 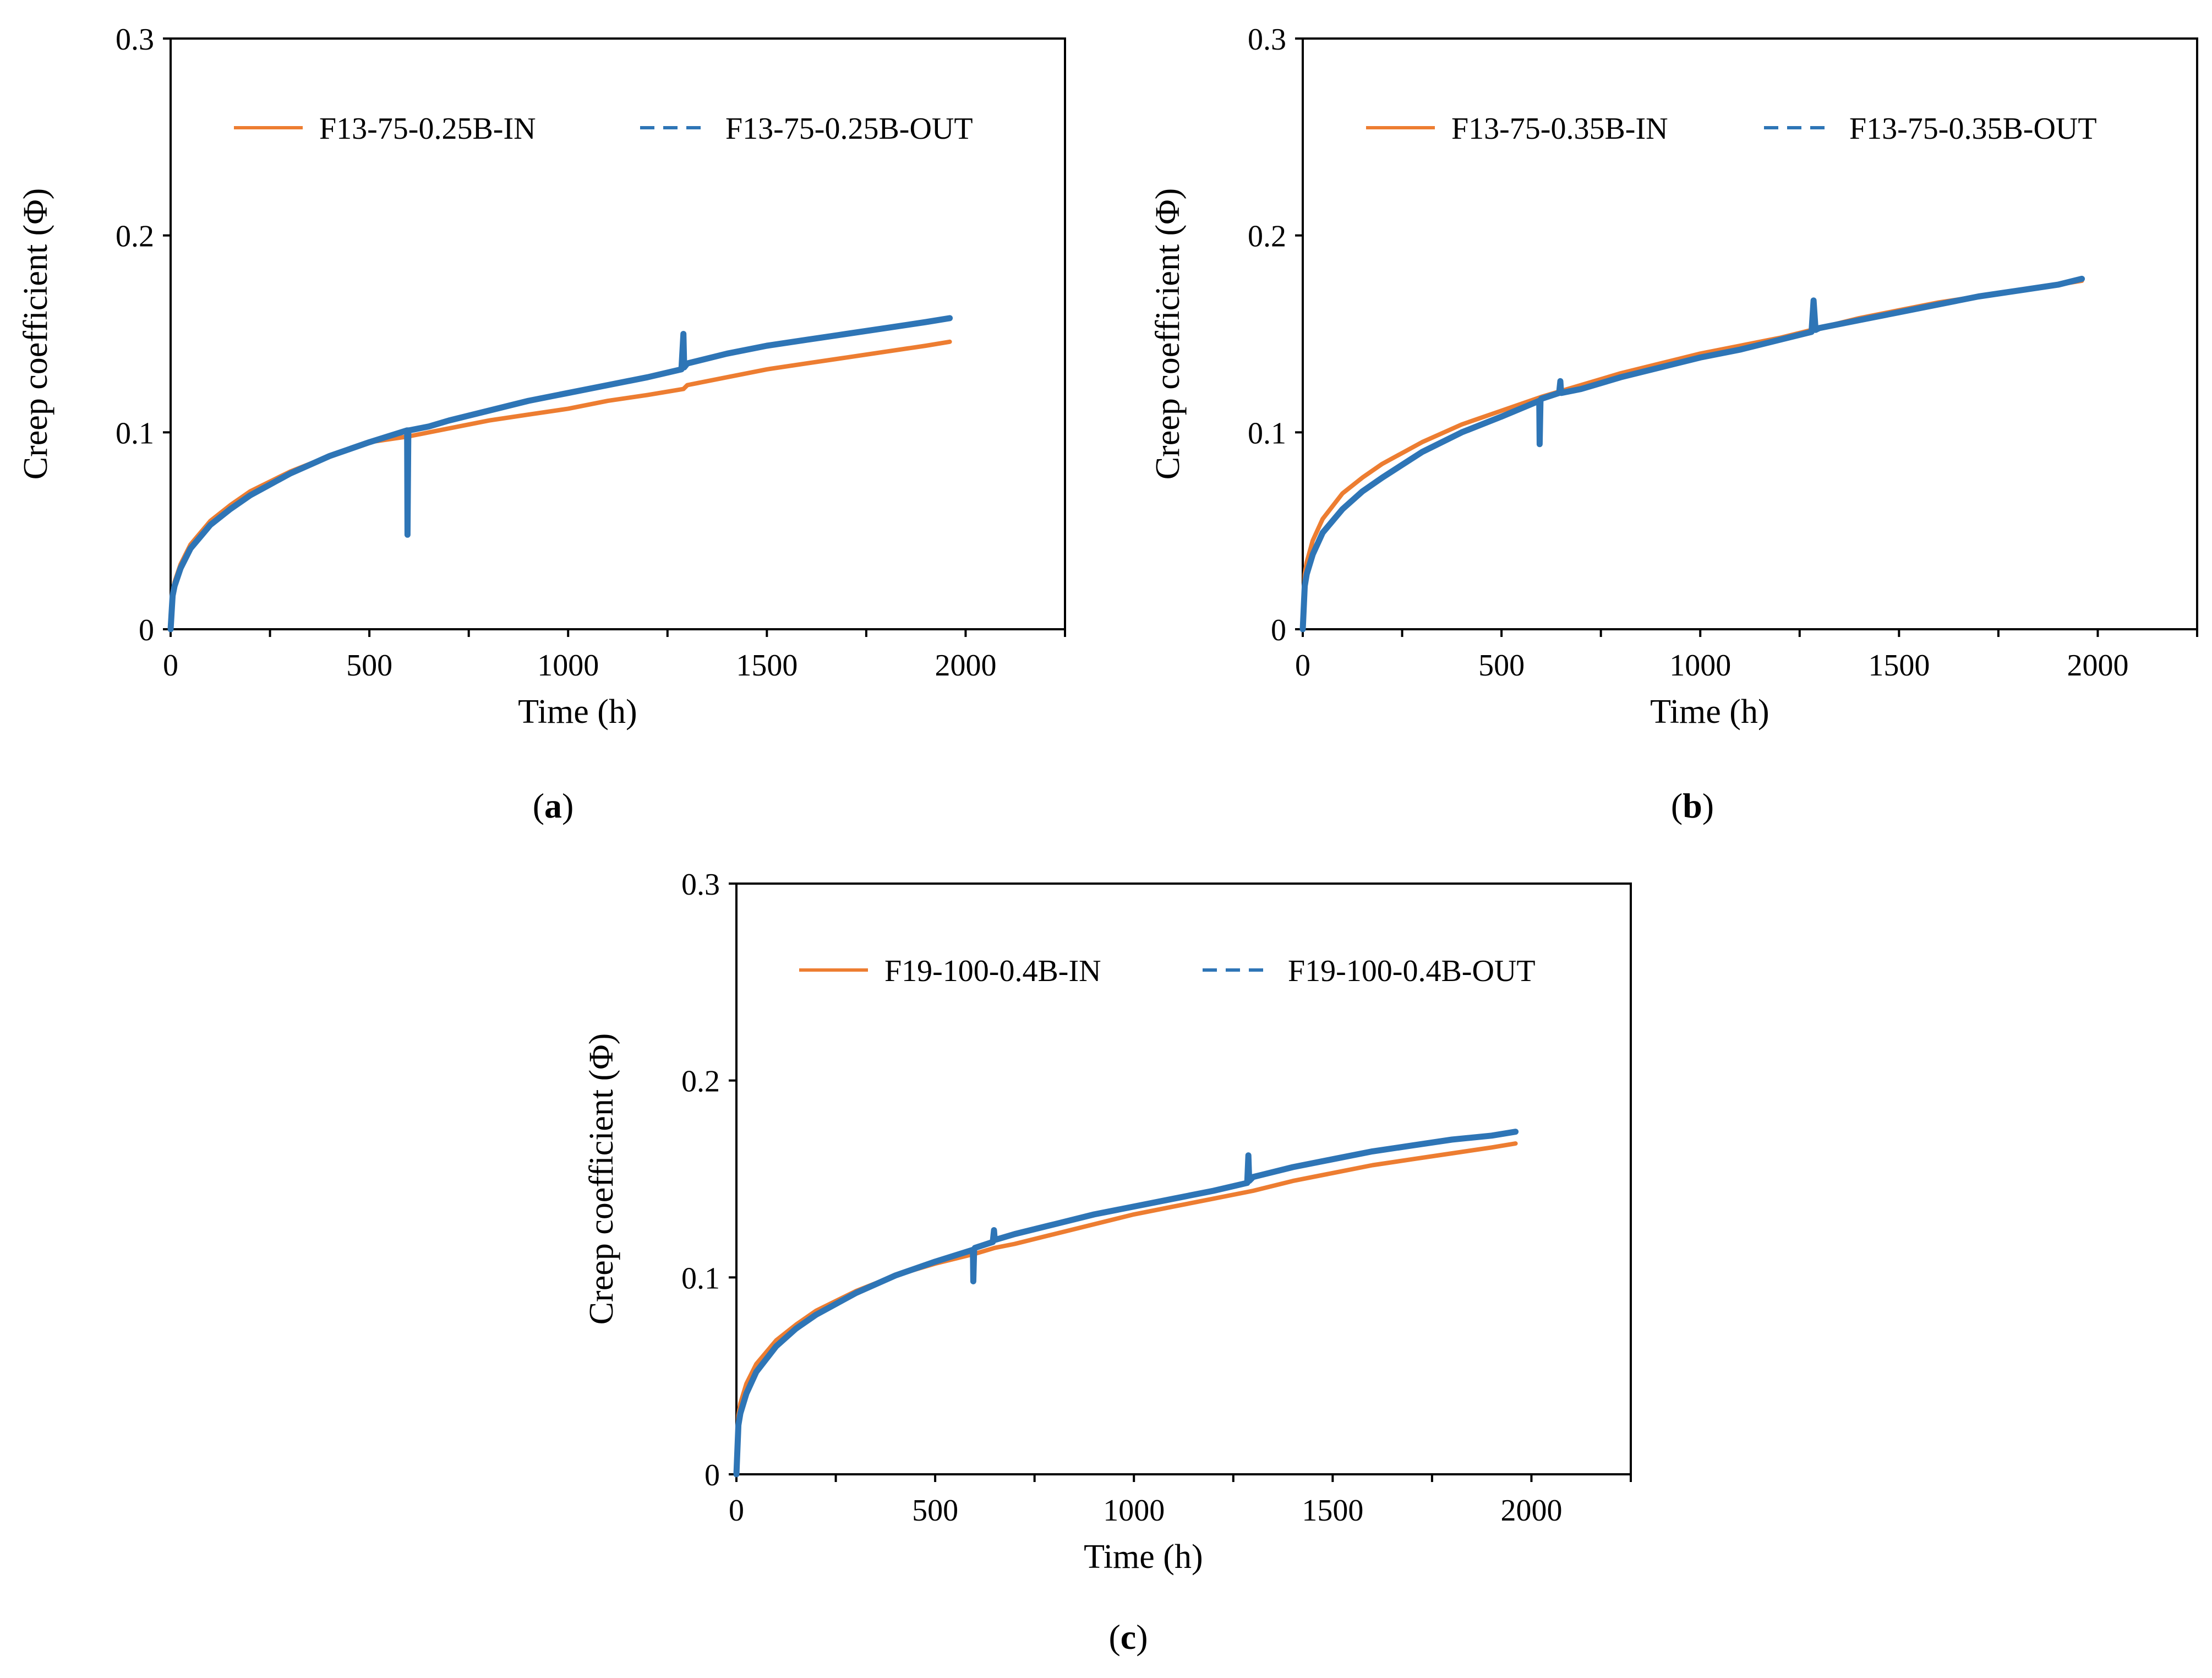 What do you see at coordinates (1559, 129) in the screenshot?
I see `legend-label: F13-75-0.35B-IN` at bounding box center [1559, 129].